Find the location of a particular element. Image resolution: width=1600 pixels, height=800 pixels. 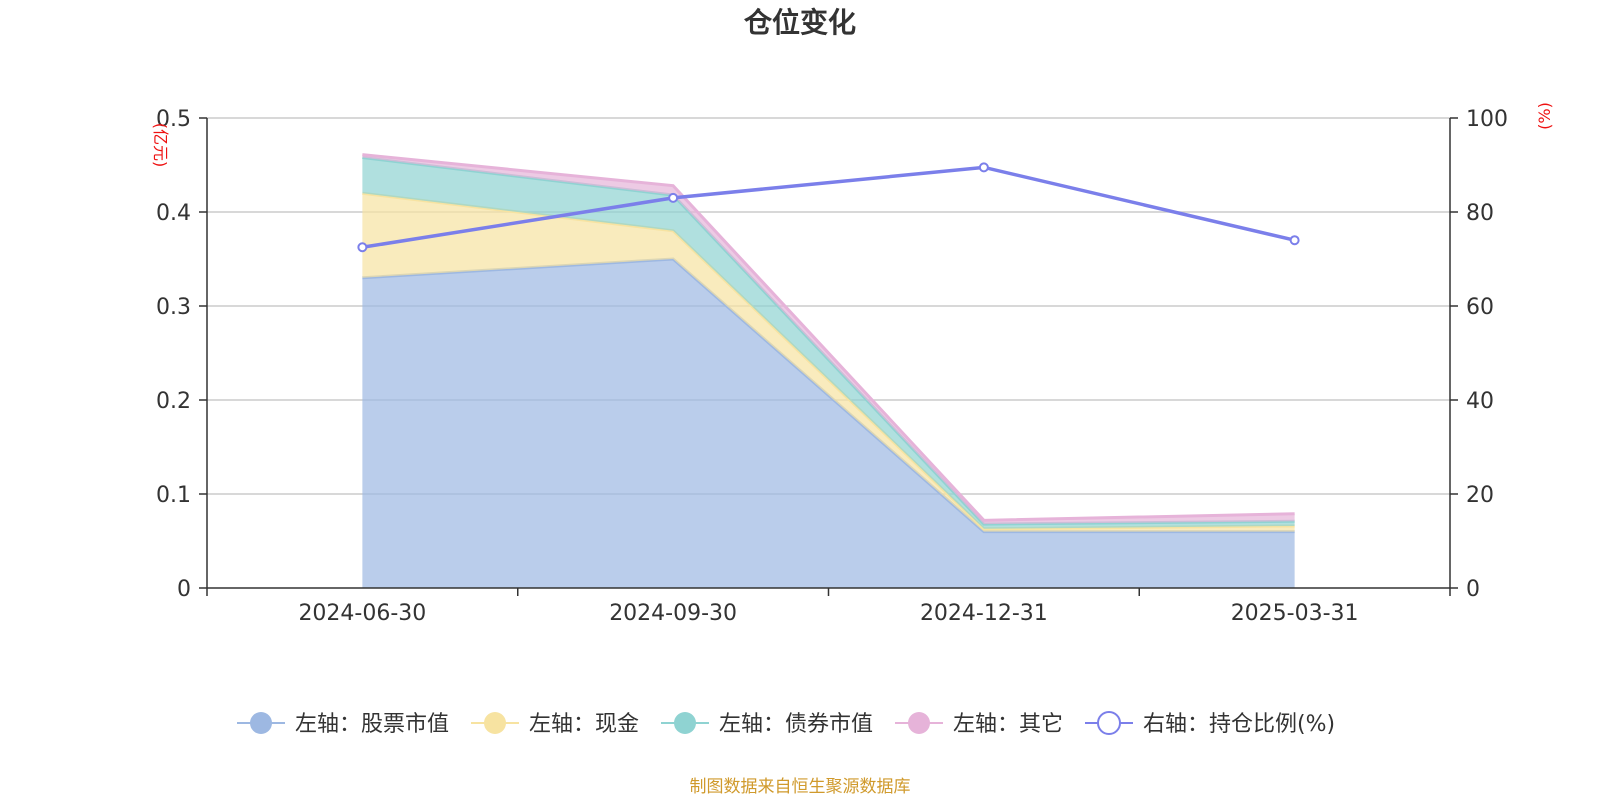

line-series is located at coordinates (828, 207).